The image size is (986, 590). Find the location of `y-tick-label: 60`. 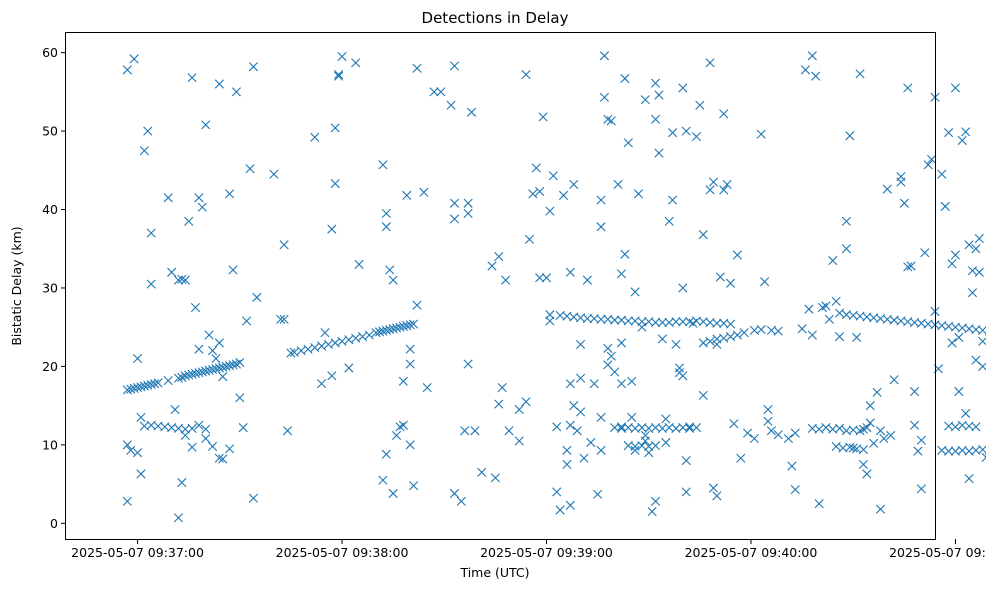

y-tick-label: 60 is located at coordinates (50, 52).